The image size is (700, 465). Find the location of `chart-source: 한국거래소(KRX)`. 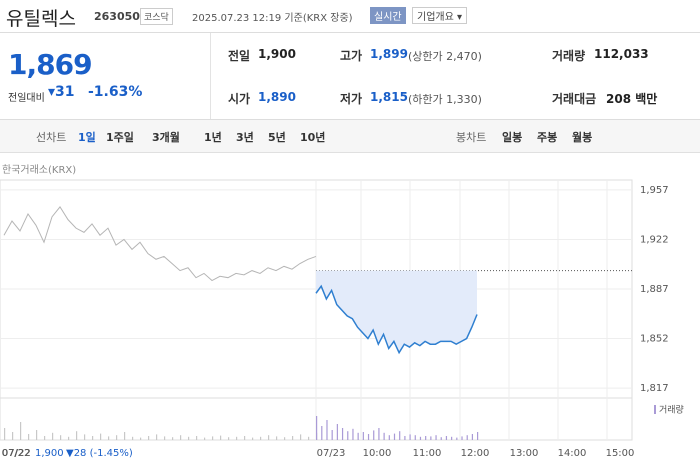

chart-source: 한국거래소(KRX) is located at coordinates (39, 170).